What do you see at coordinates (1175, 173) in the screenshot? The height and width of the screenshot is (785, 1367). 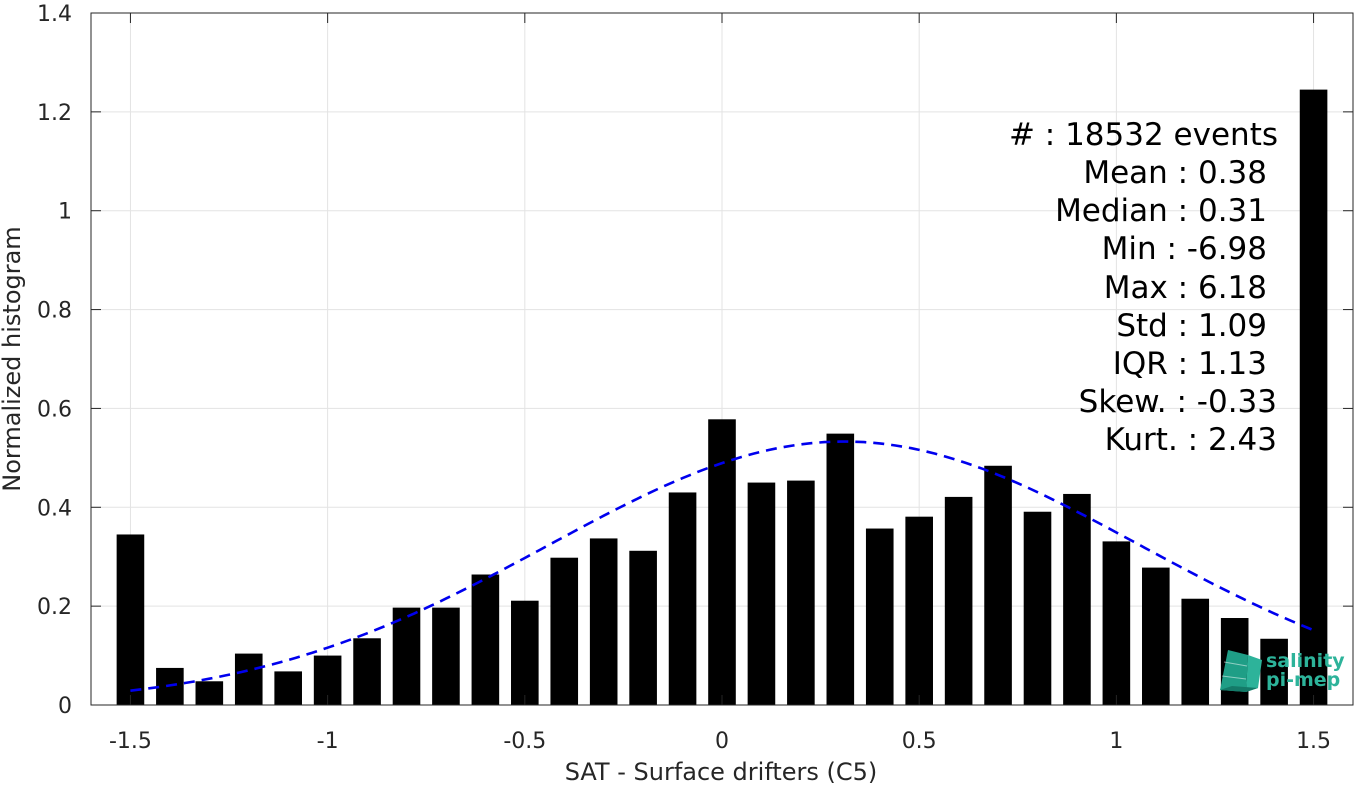 I see `stat-mean: Mean : 0.38` at bounding box center [1175, 173].